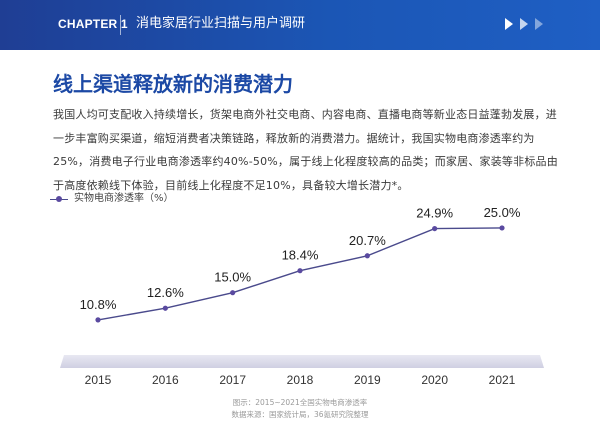  What do you see at coordinates (435, 228) in the screenshot?
I see `data-point-2020` at bounding box center [435, 228].